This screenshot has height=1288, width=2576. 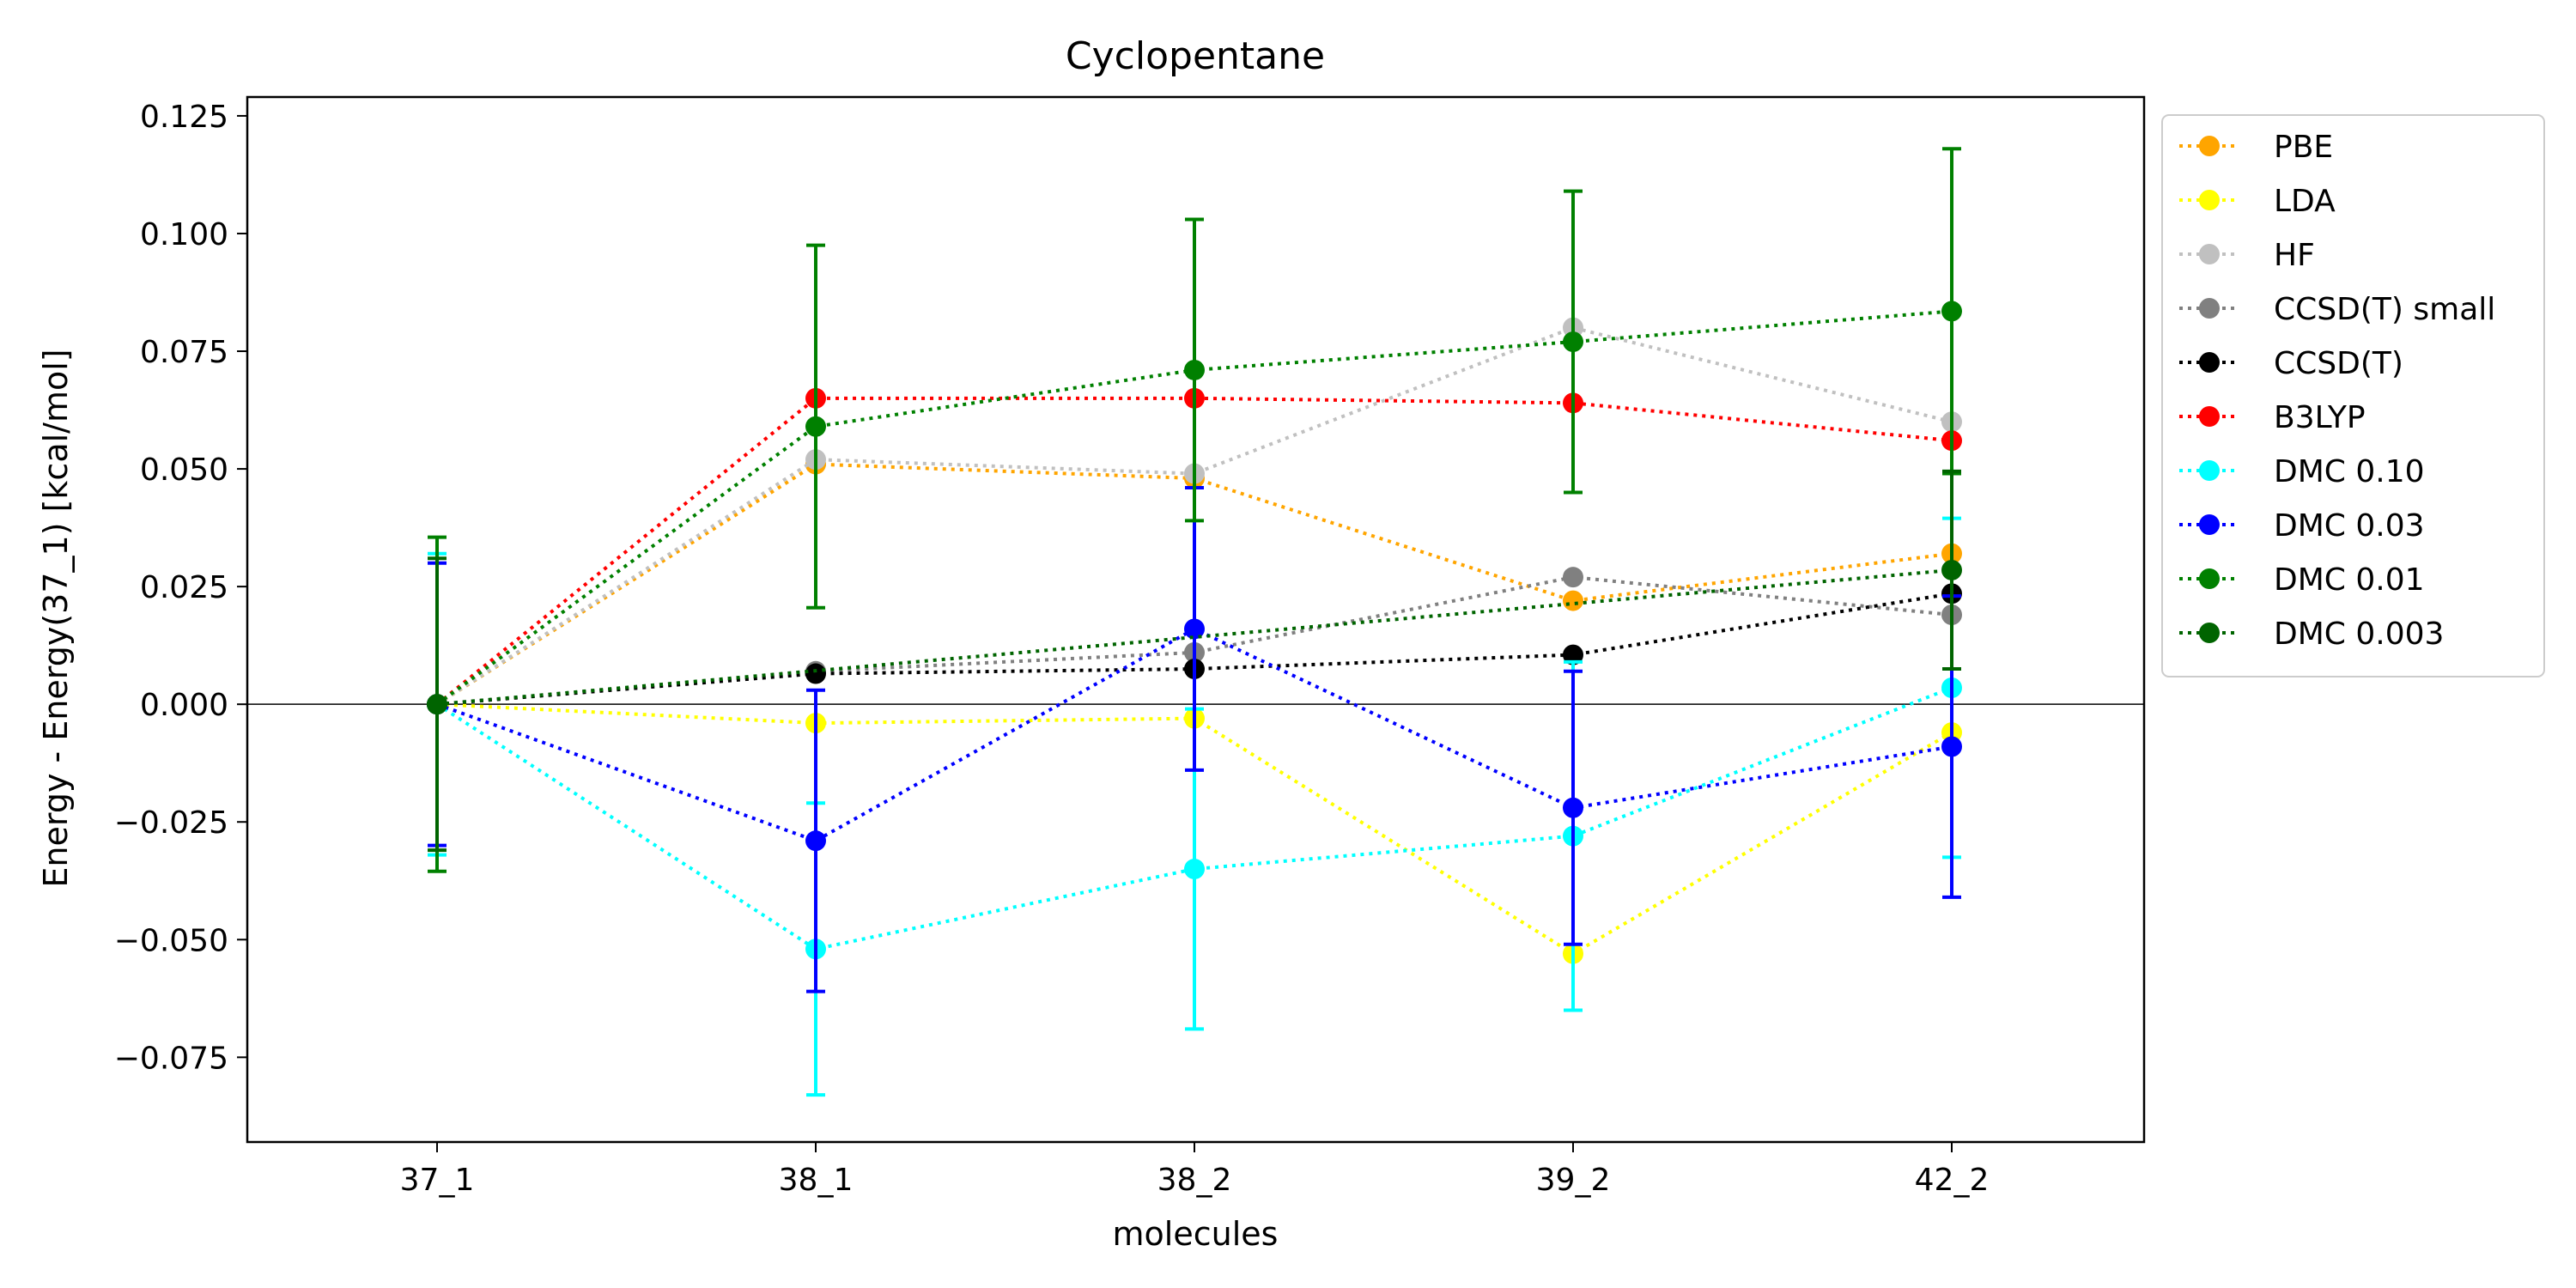 What do you see at coordinates (2339, 364) in the screenshot?
I see `legend-label: CCSD(T)` at bounding box center [2339, 364].